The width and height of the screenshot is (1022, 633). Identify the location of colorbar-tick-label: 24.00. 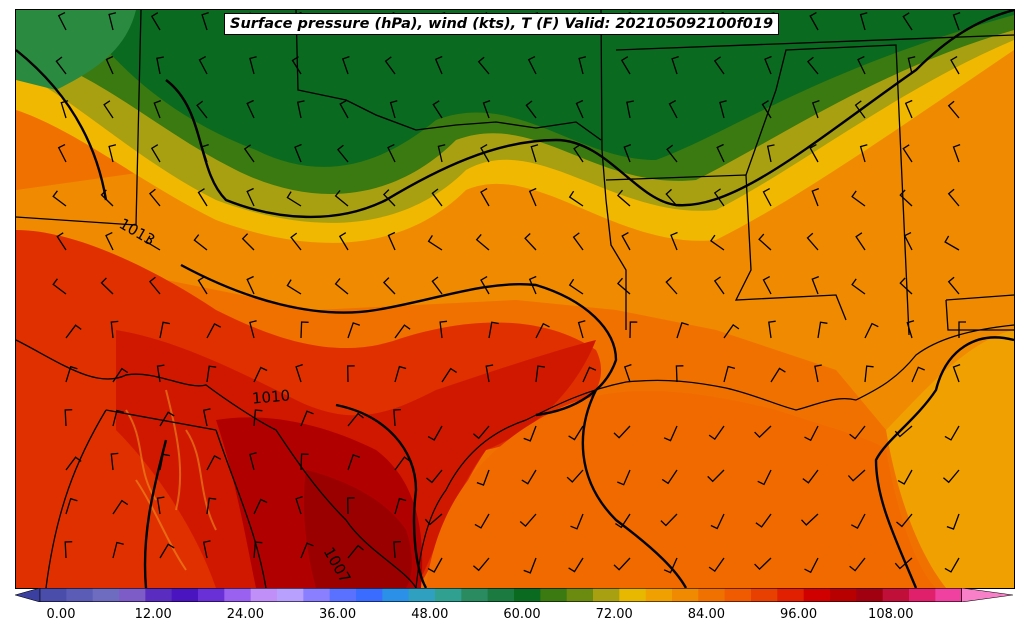
(245, 614).